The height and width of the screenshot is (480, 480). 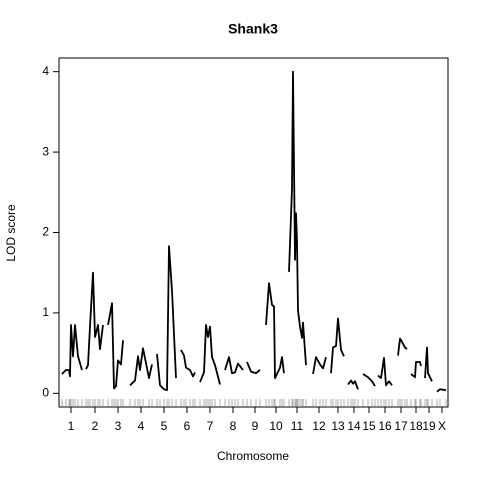 What do you see at coordinates (45, 393) in the screenshot?
I see `y-tick-label: 0` at bounding box center [45, 393].